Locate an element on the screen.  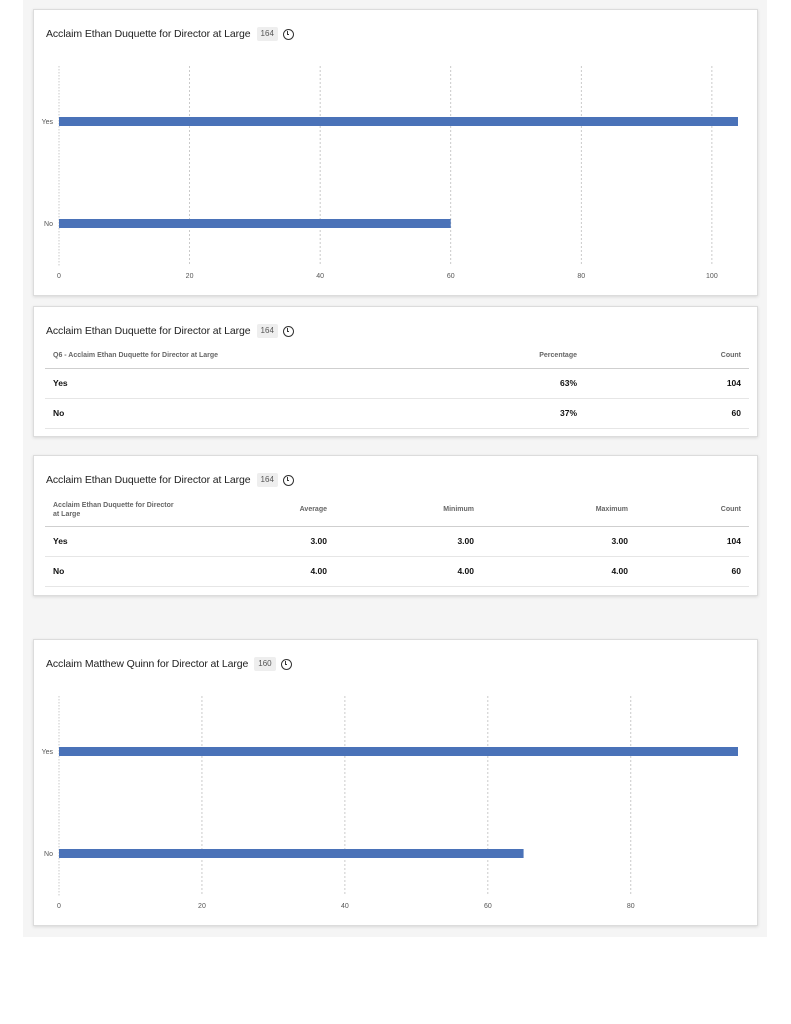
average-cell: 3.00 is located at coordinates (260, 541).